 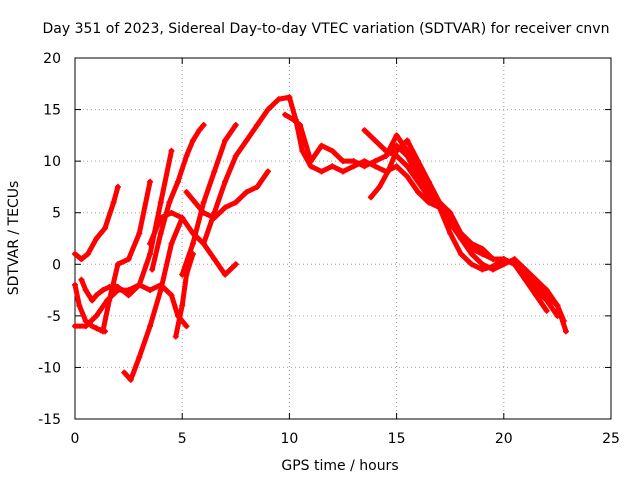 What do you see at coordinates (289, 439) in the screenshot?
I see `x-tick-label: 10` at bounding box center [289, 439].